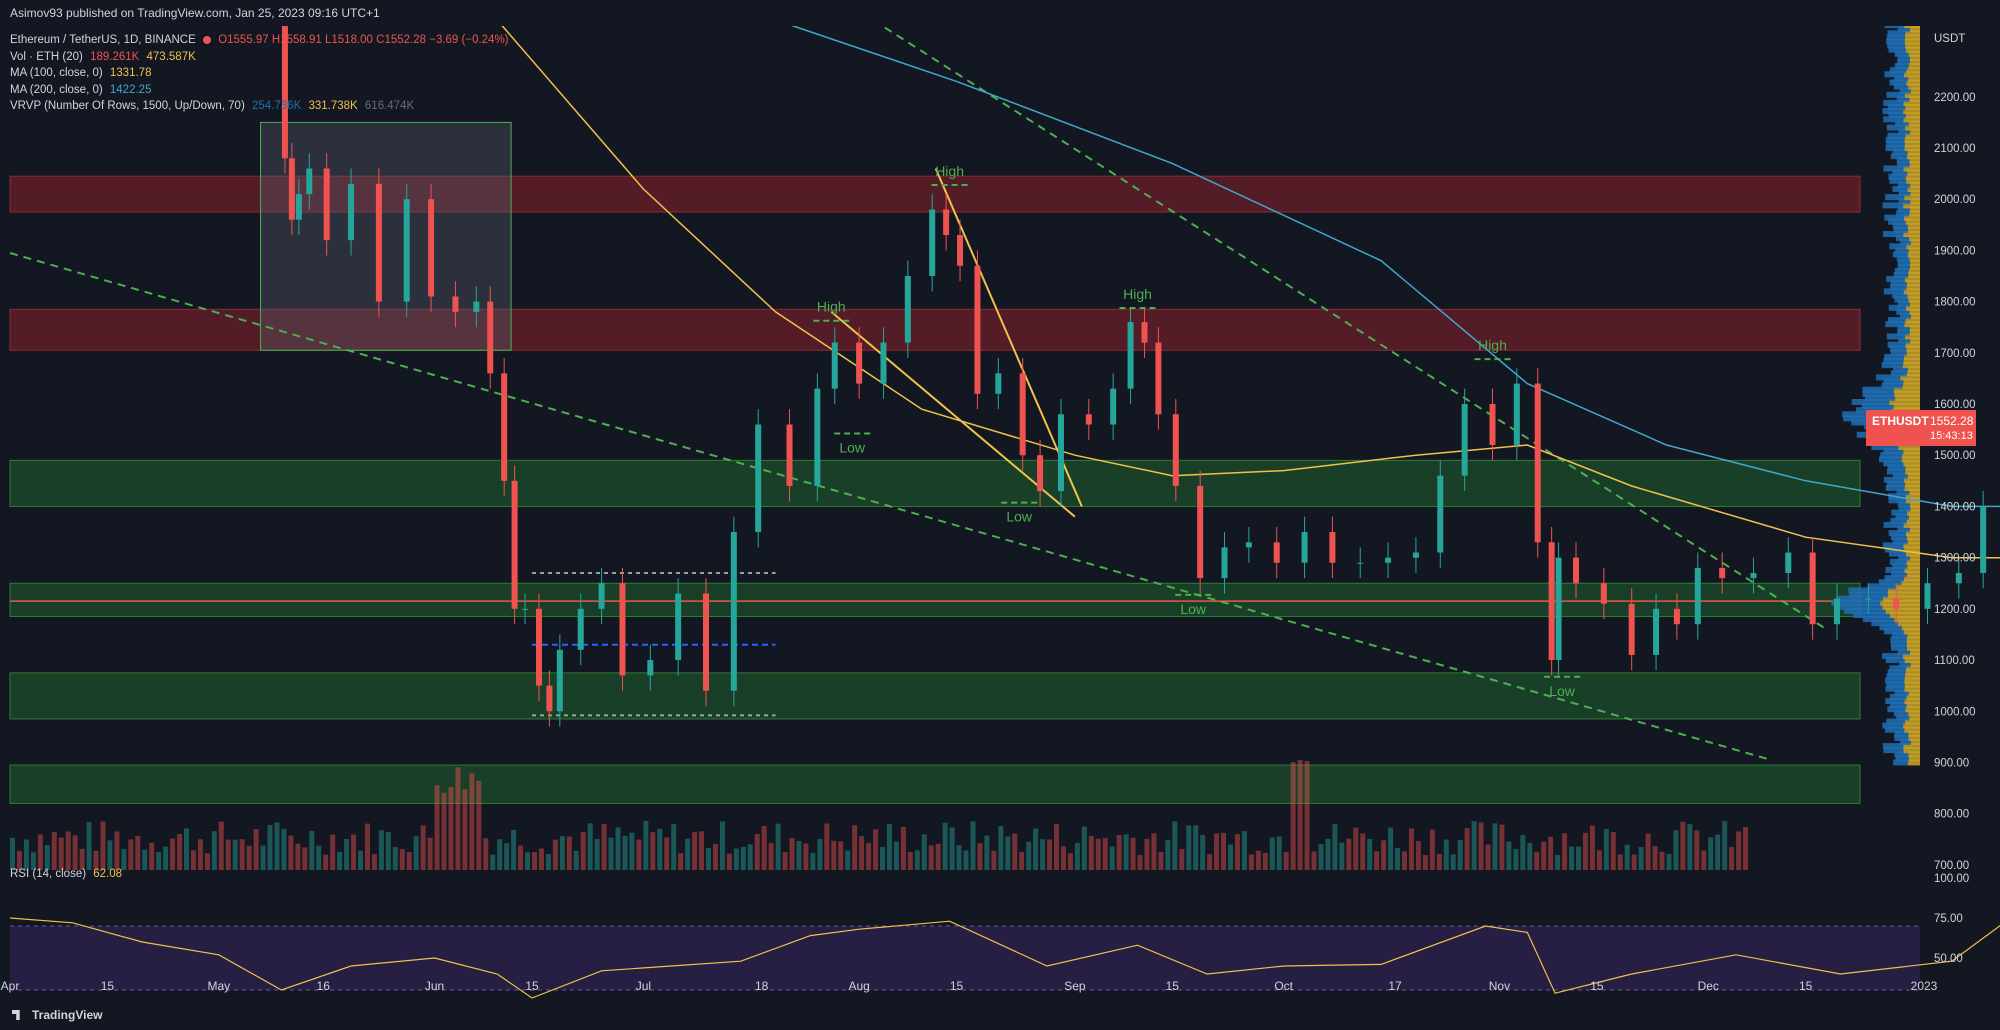 The image size is (2000, 1030). Describe the element at coordinates (1951, 763) in the screenshot. I see `y-tick-label: 900.00` at that location.